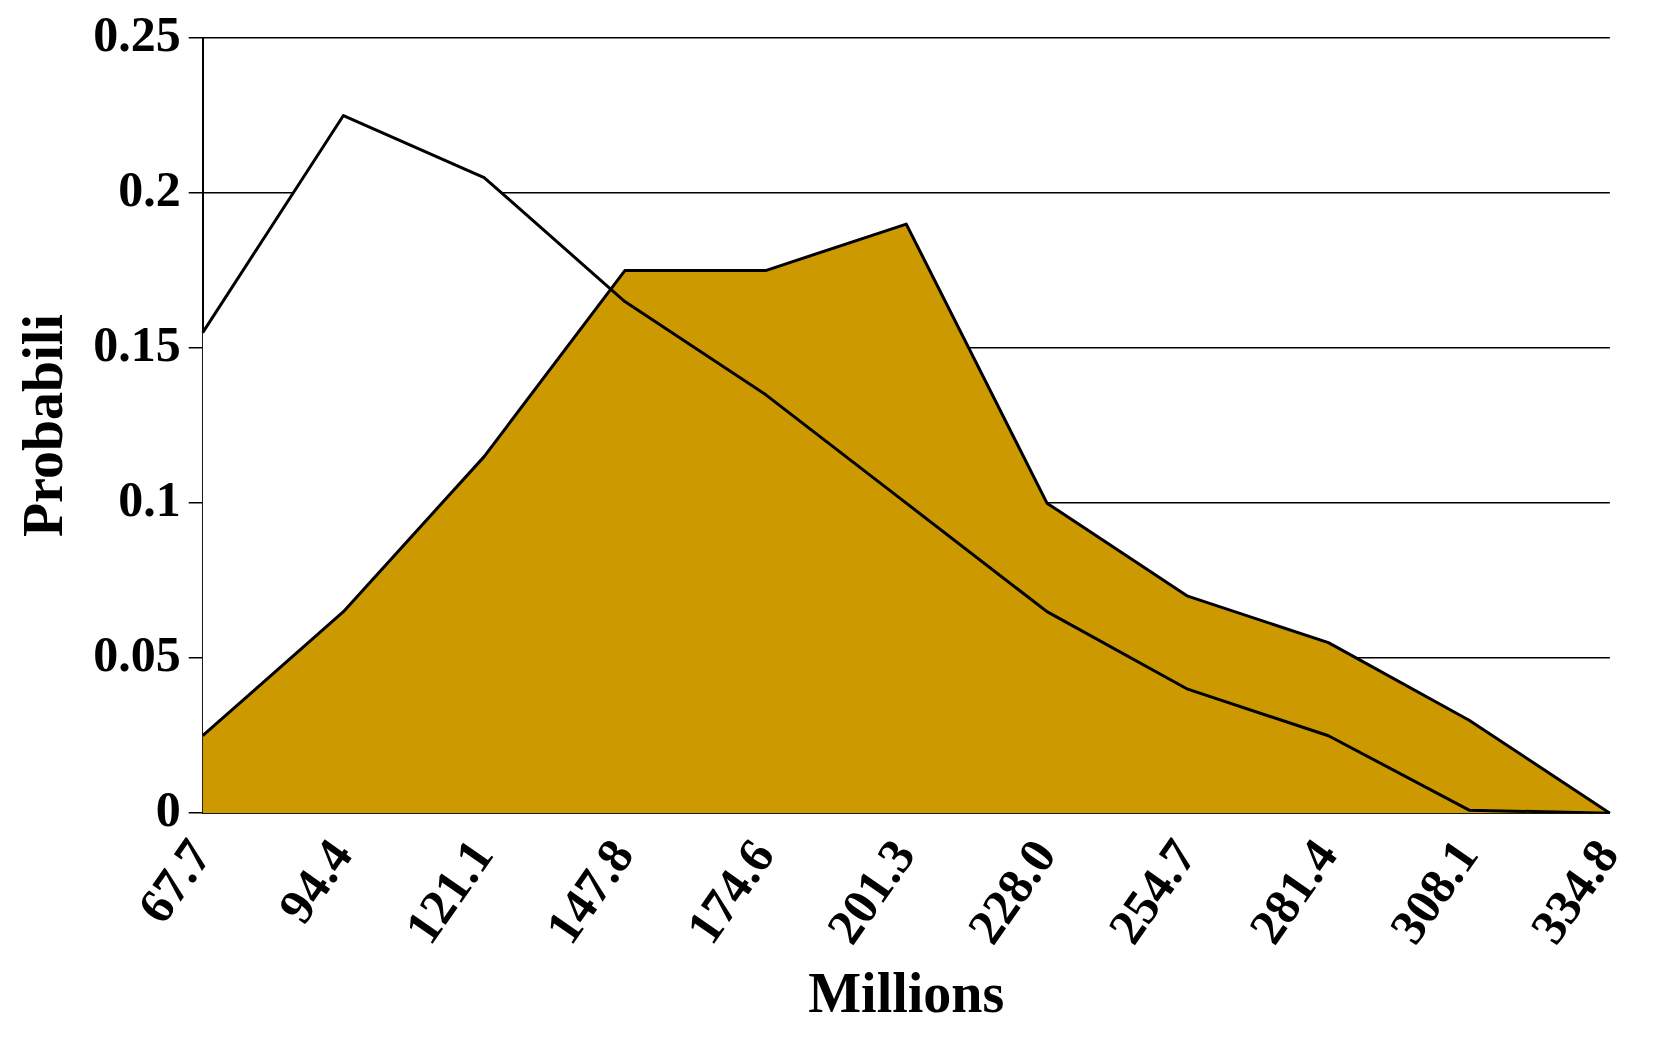 The width and height of the screenshot is (1662, 1045). What do you see at coordinates (137, 654) in the screenshot?
I see `y-tick-label: 0.05` at bounding box center [137, 654].